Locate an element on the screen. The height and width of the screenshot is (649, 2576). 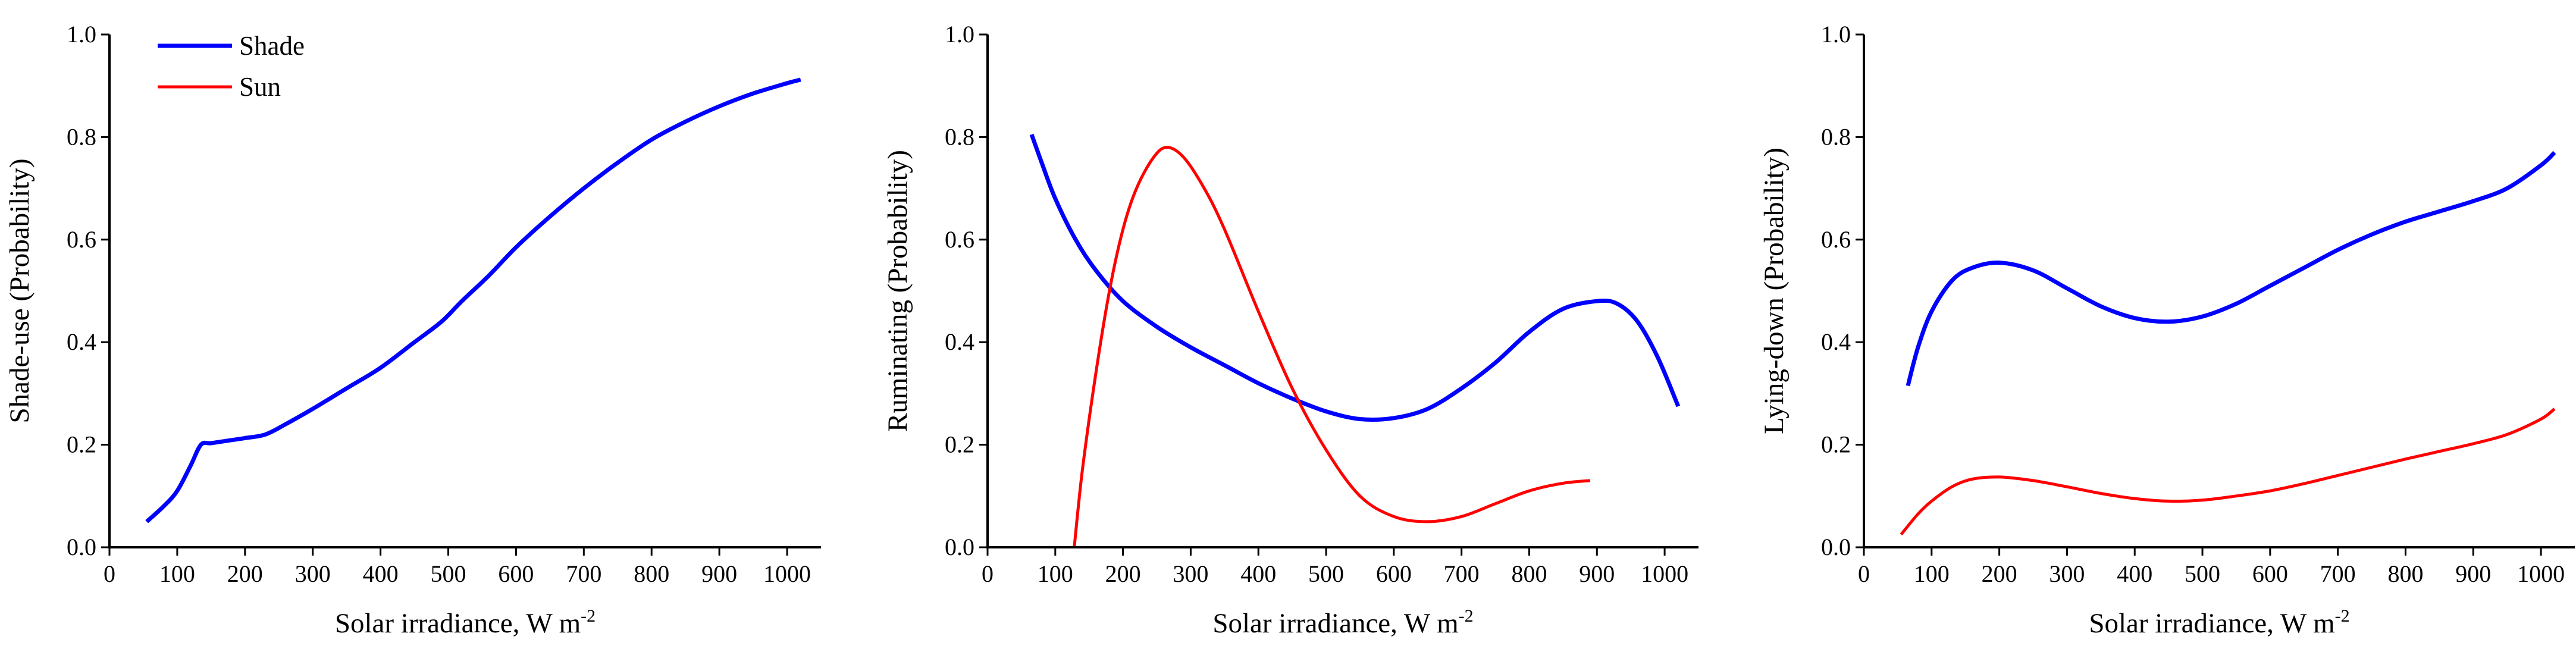
ruminating-y-tick-label: 0.6 is located at coordinates (960, 239).